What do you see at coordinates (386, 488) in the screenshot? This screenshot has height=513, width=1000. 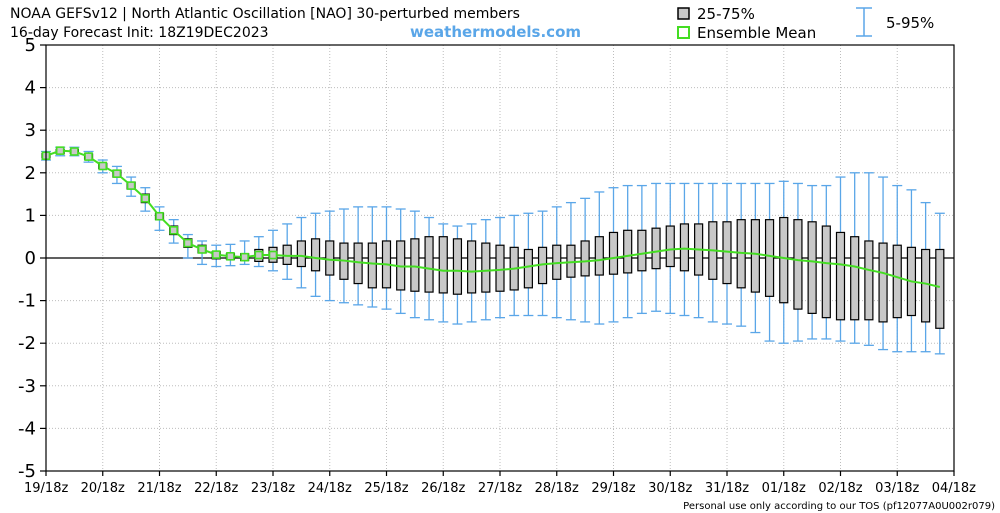 I see `x-tick-label: 25/18z` at bounding box center [386, 488].